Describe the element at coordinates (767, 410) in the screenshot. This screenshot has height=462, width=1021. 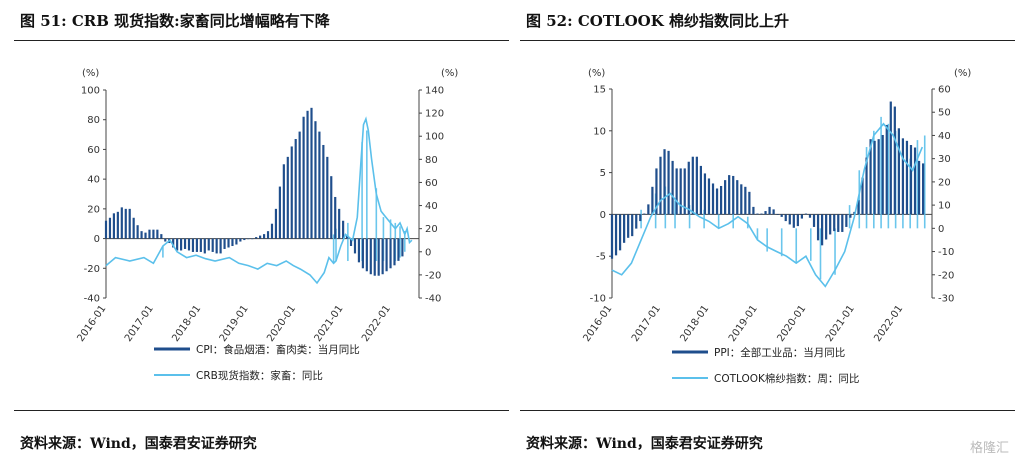
I see `source-rule` at that location.